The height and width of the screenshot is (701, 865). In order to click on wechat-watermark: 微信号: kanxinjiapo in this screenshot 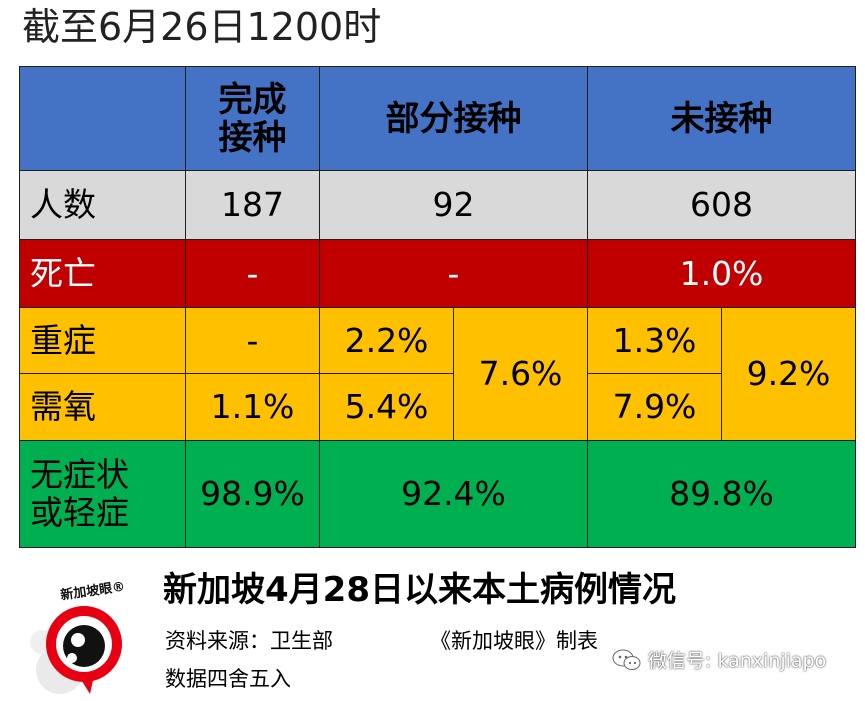, I will do `click(719, 659)`.